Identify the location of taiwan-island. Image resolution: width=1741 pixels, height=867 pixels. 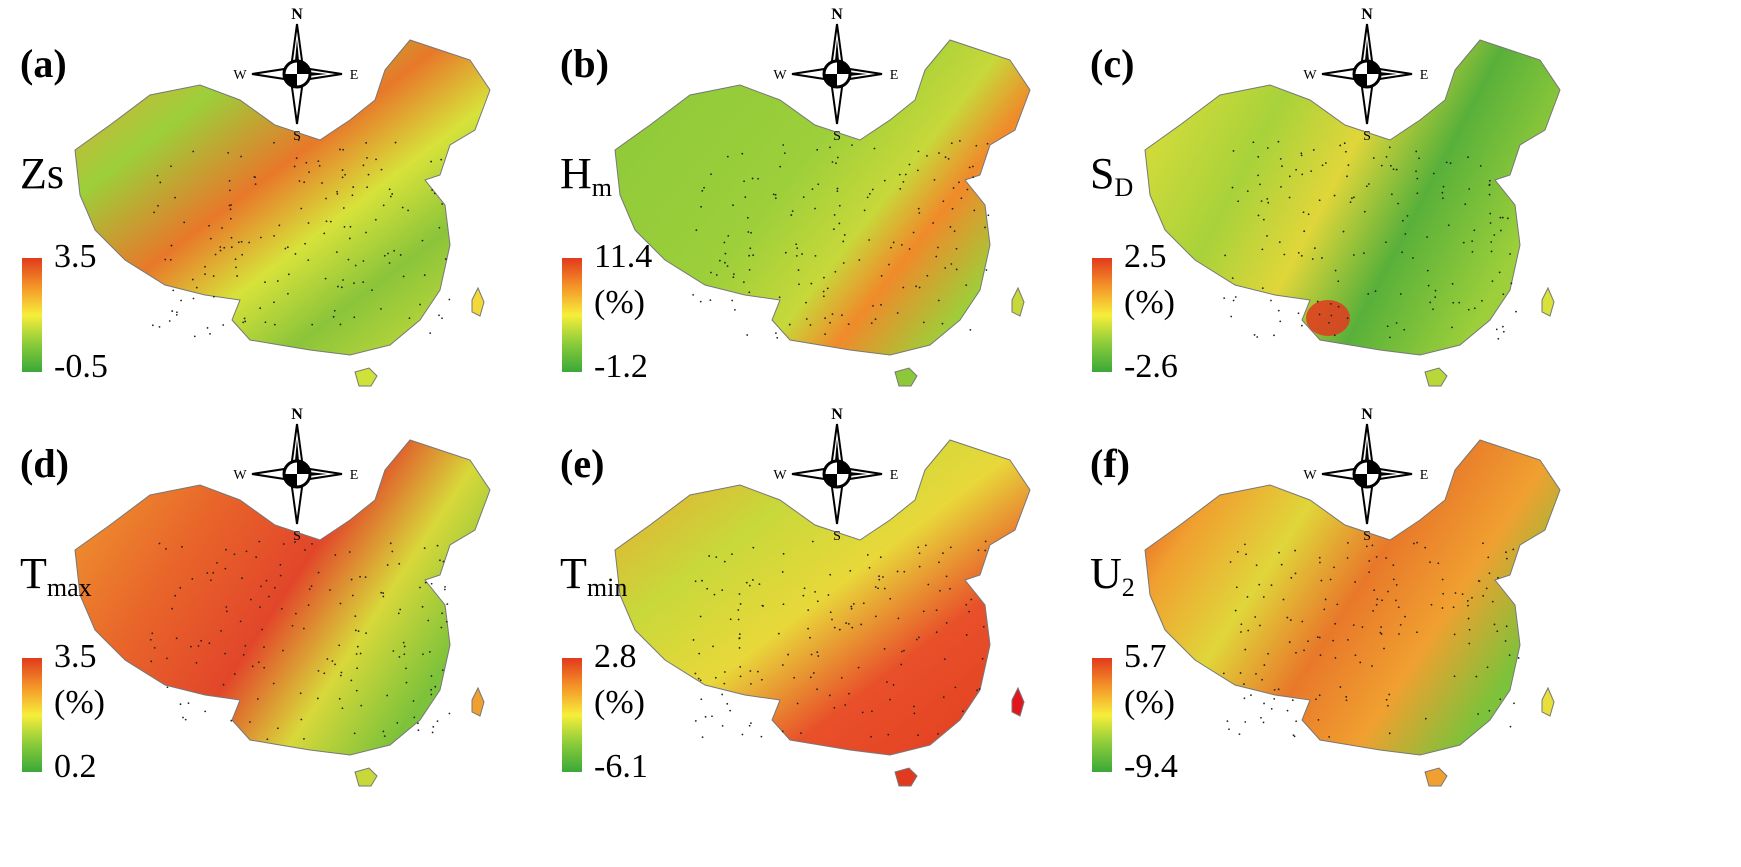
(478, 301).